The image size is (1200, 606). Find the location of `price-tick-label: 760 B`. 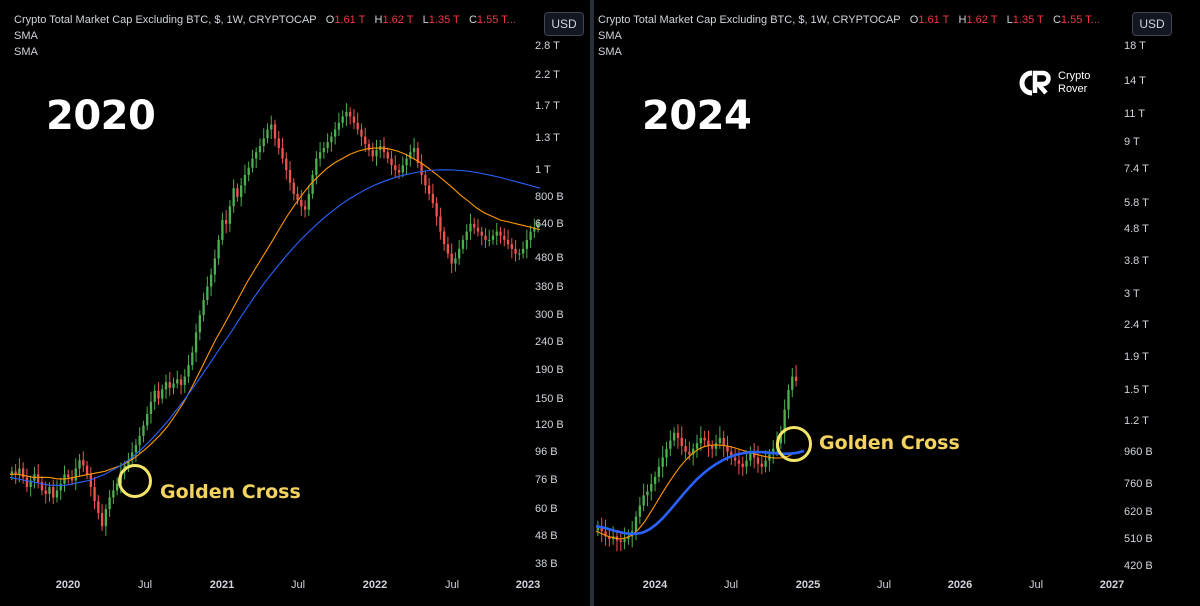

price-tick-label: 760 B is located at coordinates (1138, 483).